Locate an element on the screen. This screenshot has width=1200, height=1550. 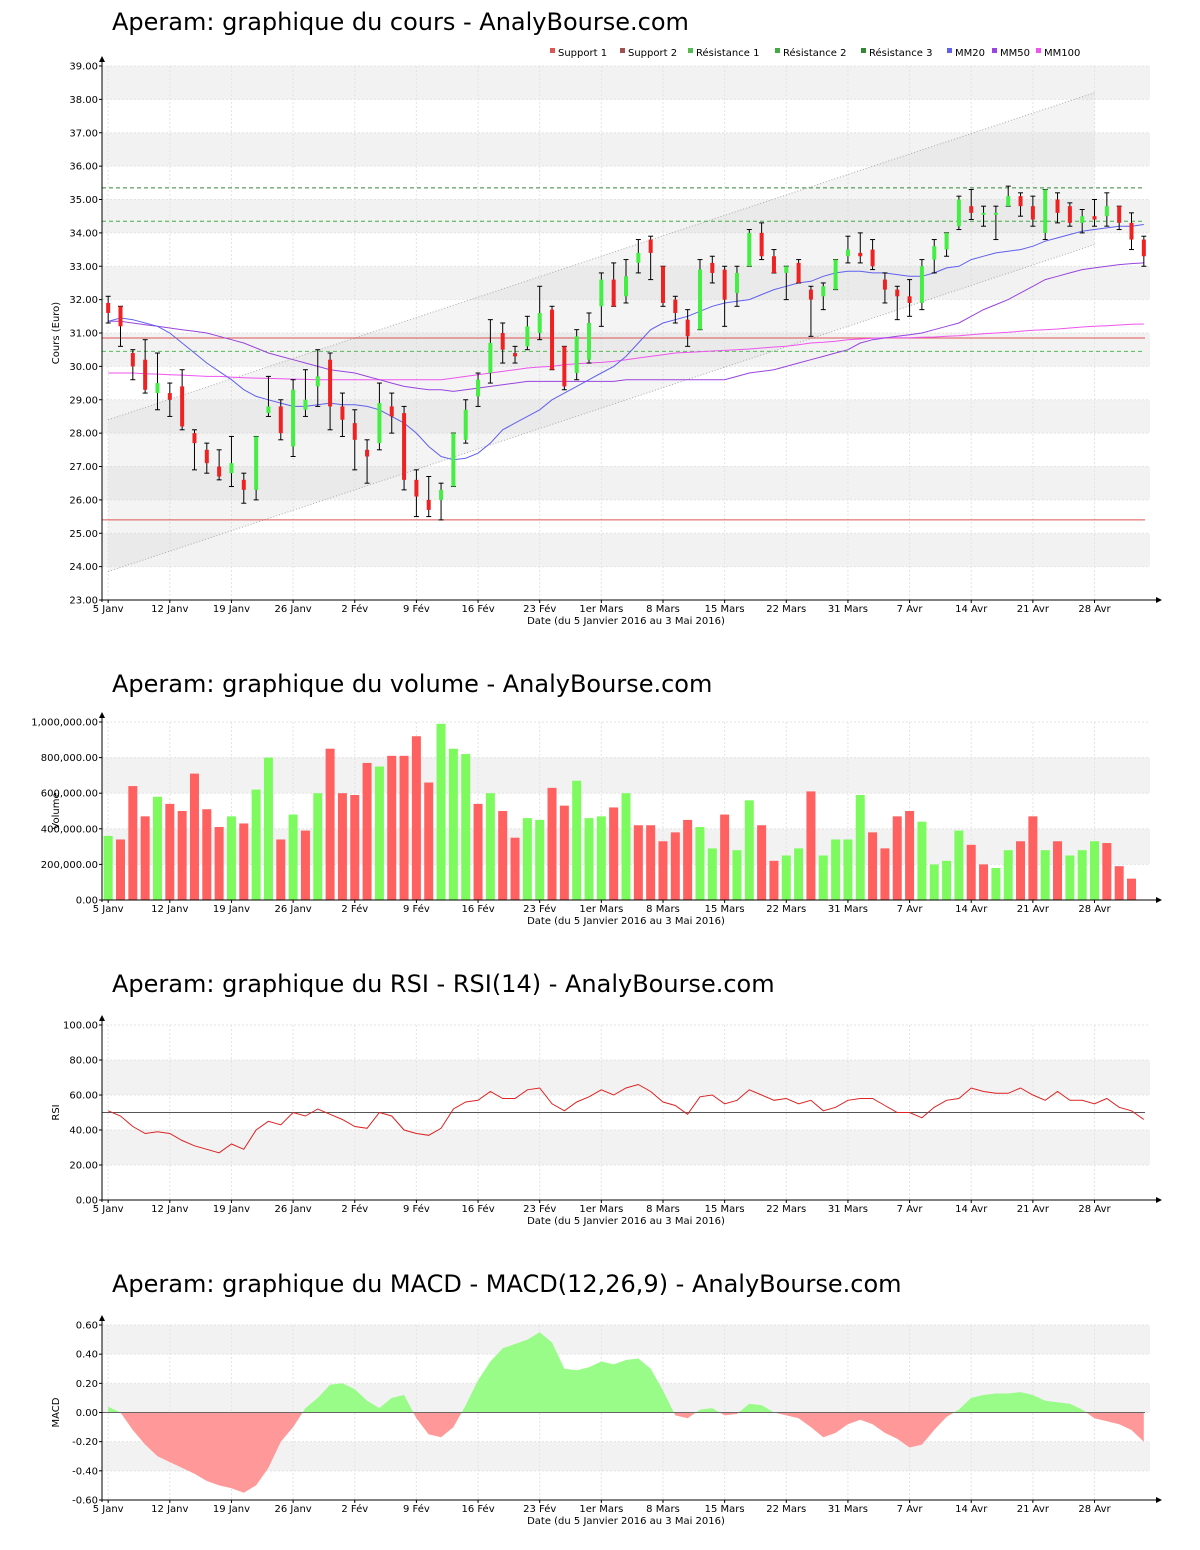
rsi-x-tick-label: 22 Mars is located at coordinates (786, 1209).